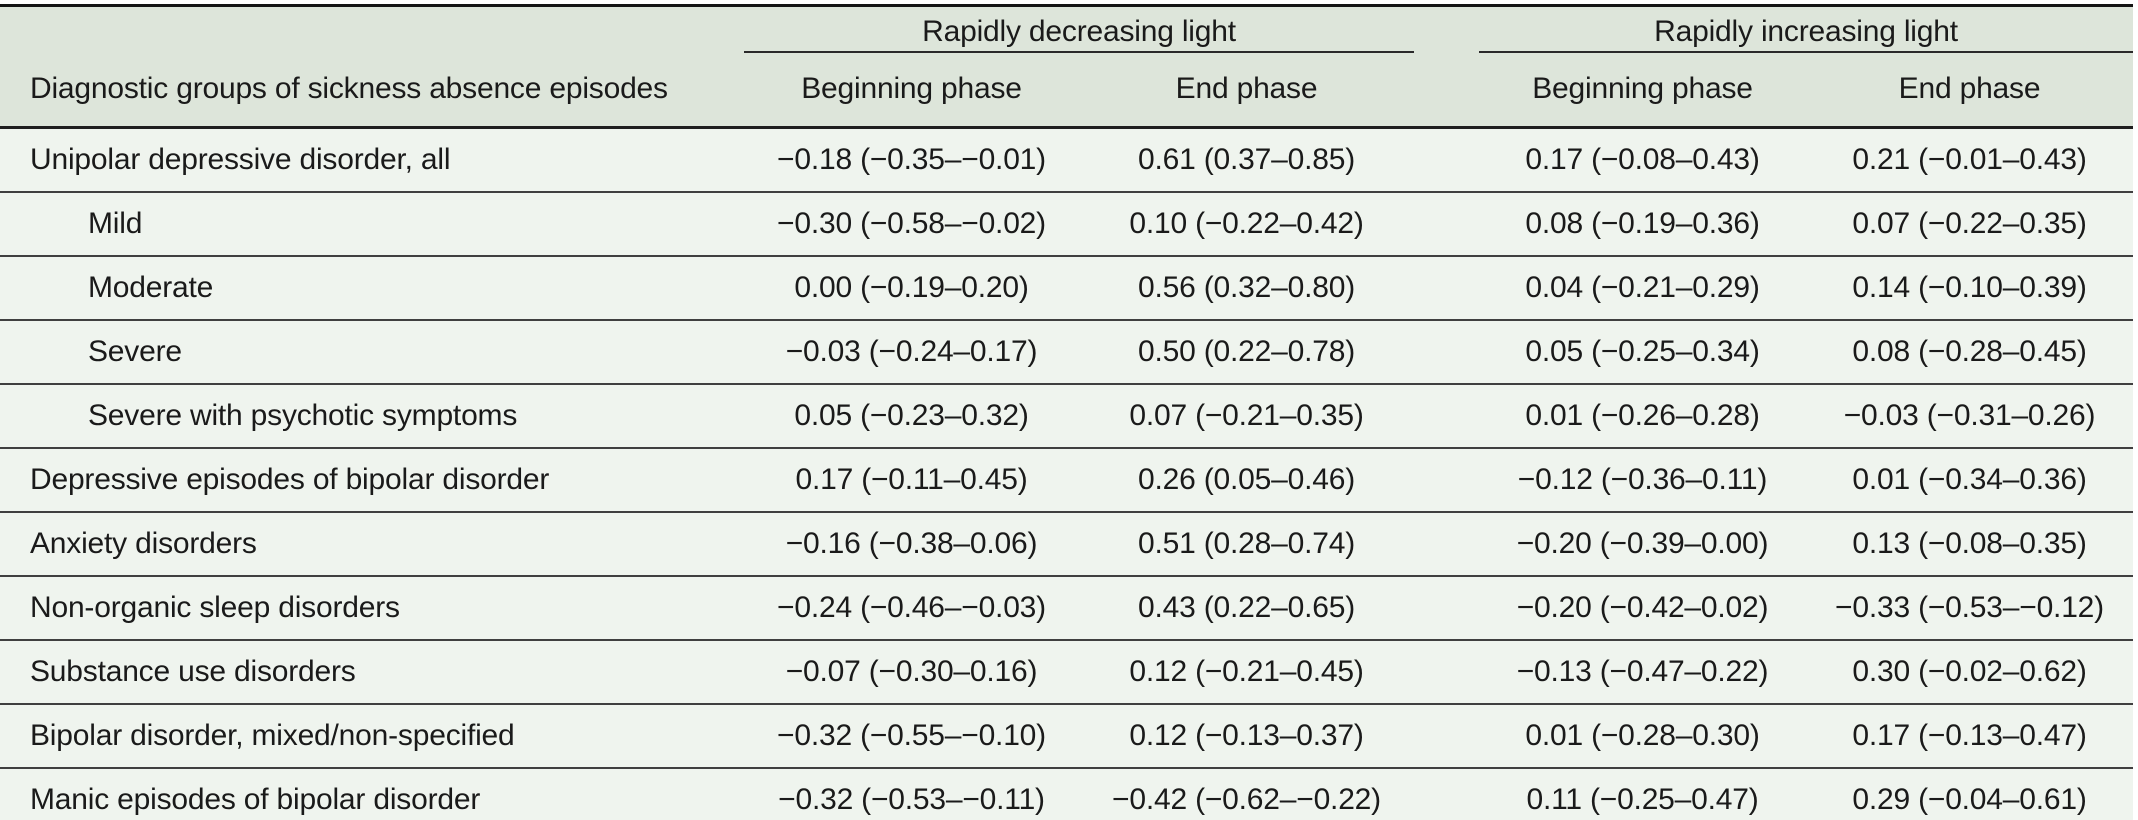  I want to click on estimate-cell: 0.04 (−0.21–0.29), so click(1642, 288).